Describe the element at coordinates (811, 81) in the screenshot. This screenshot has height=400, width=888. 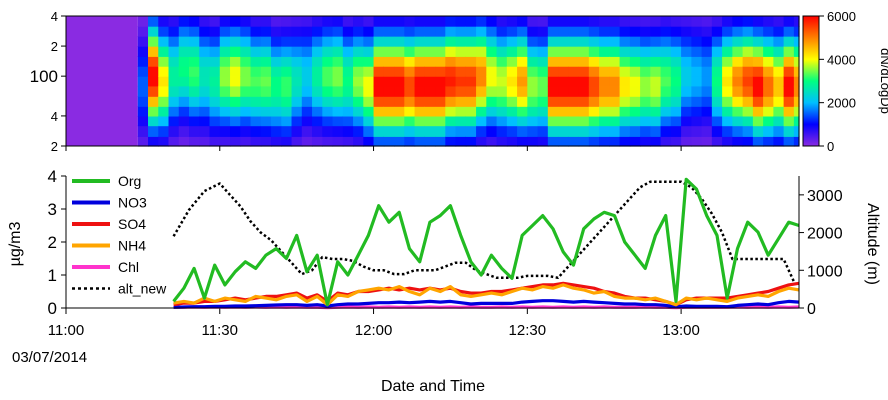
I see `colorbar-frame` at that location.